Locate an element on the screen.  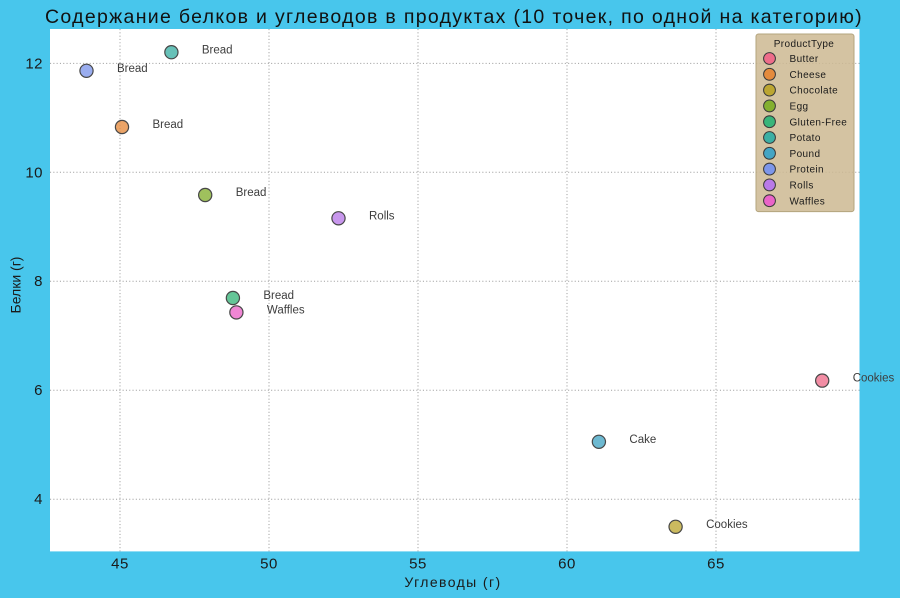
svg-text: 10 is located at coordinates (34, 172).